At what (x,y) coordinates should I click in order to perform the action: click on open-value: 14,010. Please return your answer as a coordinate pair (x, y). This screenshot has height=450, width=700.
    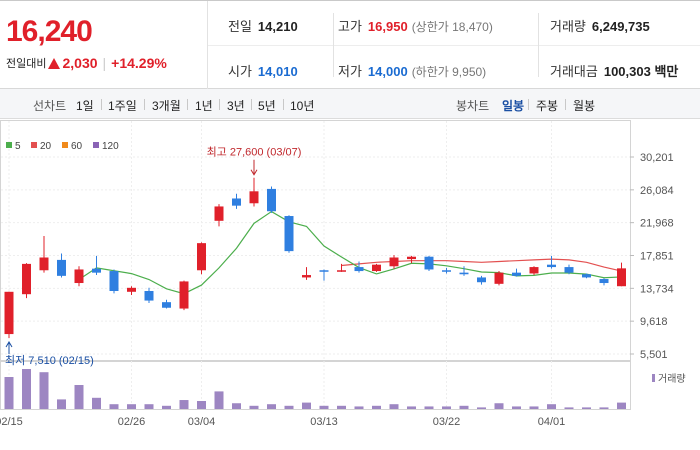
    Looking at the image, I should click on (277, 71).